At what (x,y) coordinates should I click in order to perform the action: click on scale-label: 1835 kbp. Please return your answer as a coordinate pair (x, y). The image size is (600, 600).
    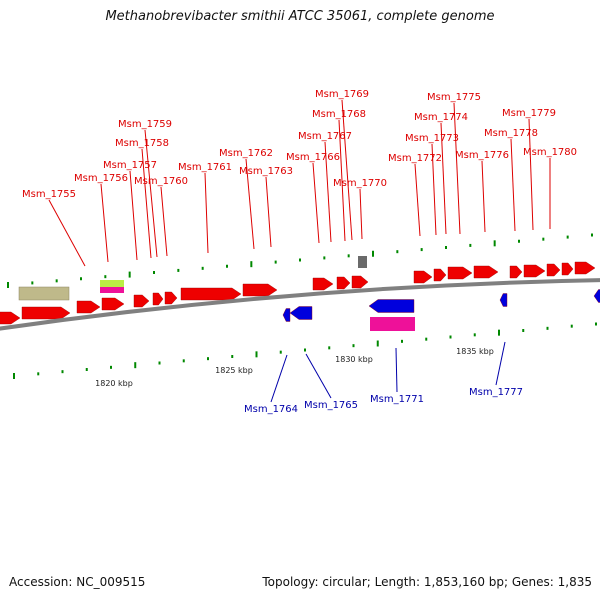
    Looking at the image, I should click on (475, 351).